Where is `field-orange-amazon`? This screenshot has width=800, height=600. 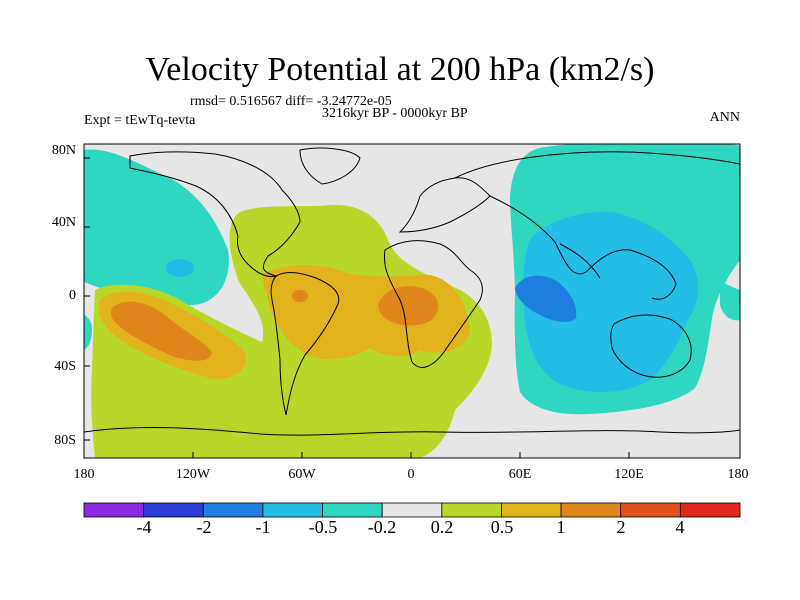
field-orange-amazon is located at coordinates (300, 296).